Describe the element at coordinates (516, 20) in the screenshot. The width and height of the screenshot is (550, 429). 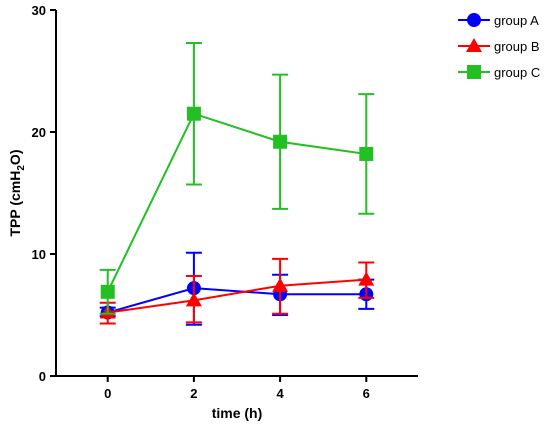
I see `legend-label-0: group A` at that location.